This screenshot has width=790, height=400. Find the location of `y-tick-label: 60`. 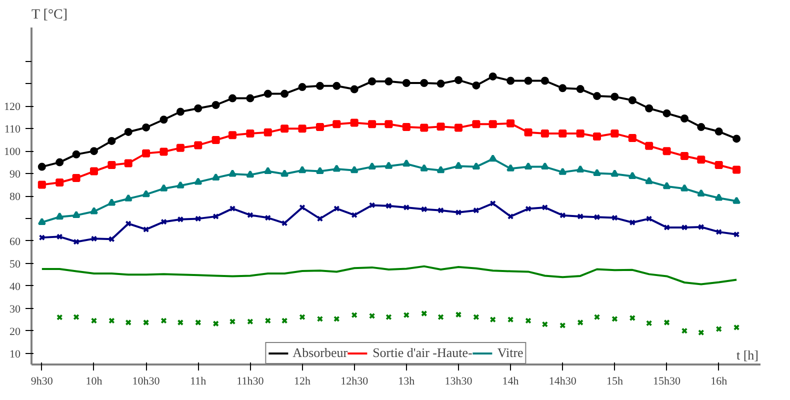

y-tick-label: 60 is located at coordinates (15, 242).